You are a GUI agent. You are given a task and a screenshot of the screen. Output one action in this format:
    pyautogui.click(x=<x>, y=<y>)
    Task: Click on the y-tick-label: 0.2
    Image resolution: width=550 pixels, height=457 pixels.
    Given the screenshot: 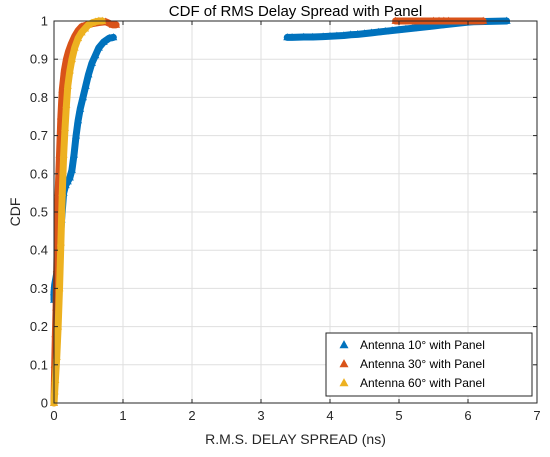 What is the action you would take?
    pyautogui.click(x=39, y=326)
    